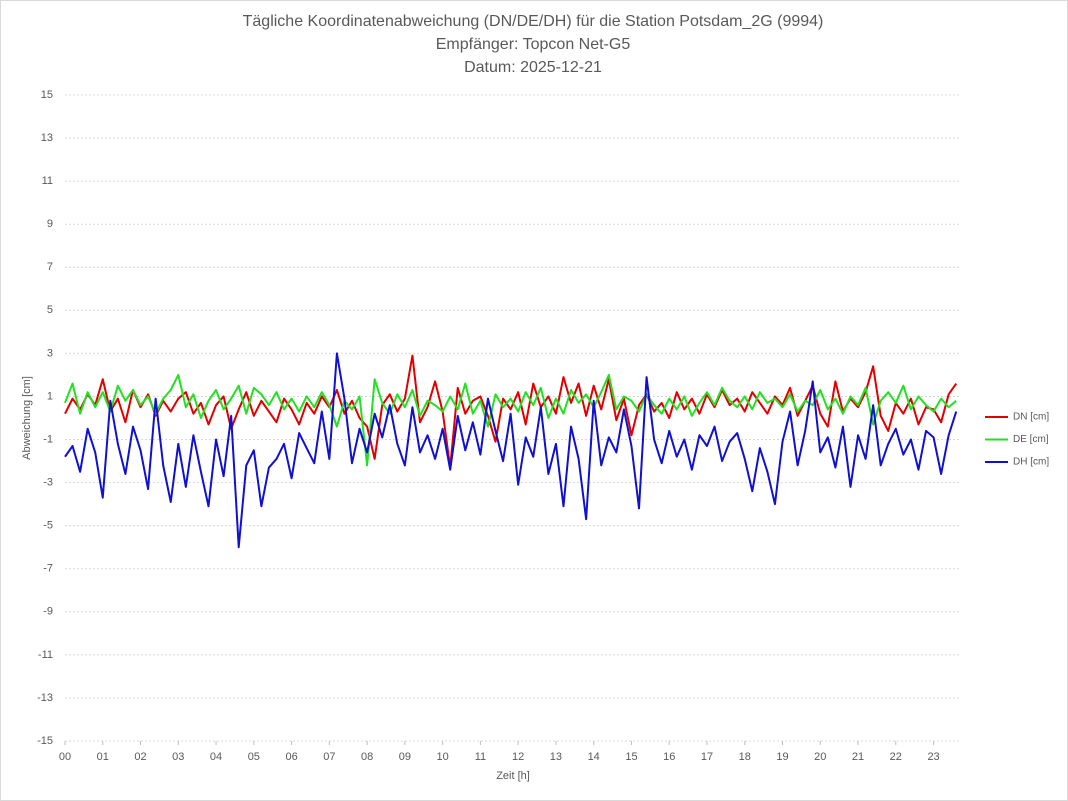  I want to click on y-tick-label: 3, so click(50, 353).